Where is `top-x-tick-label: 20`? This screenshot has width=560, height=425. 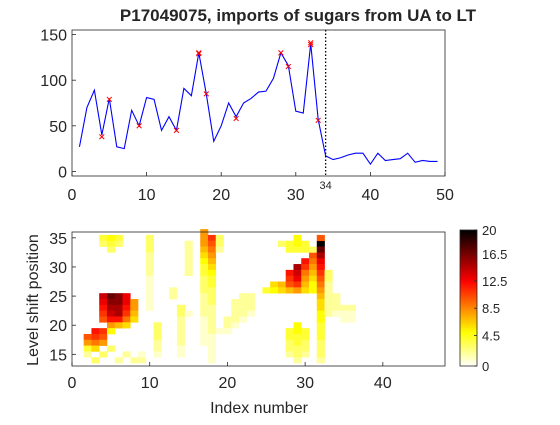
top-x-tick-label: 20 is located at coordinates (221, 195).